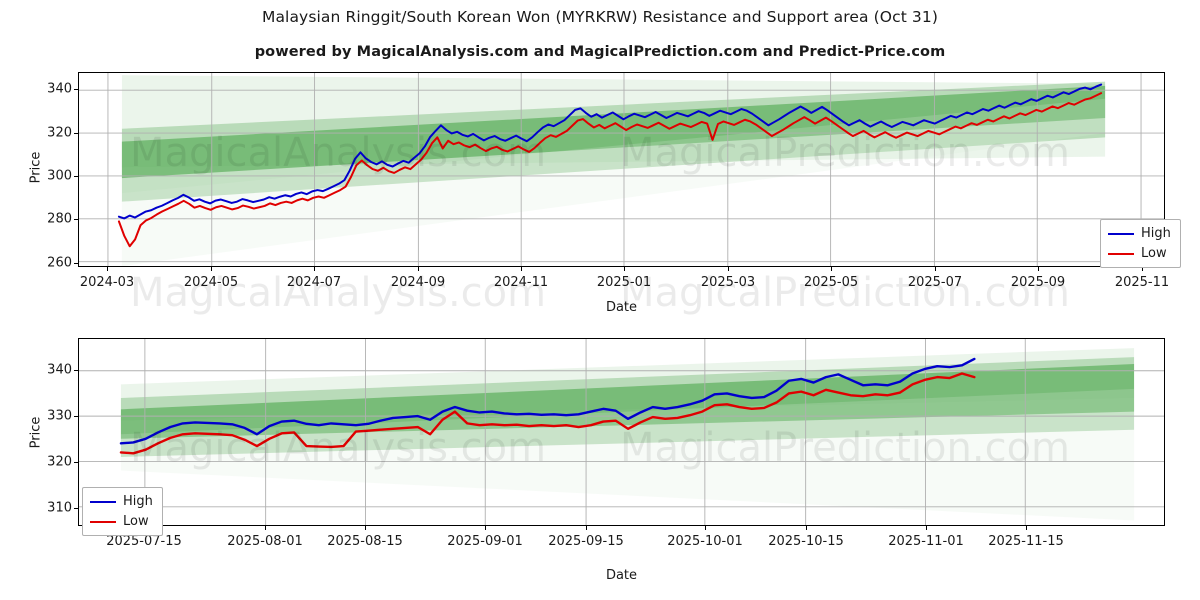 This screenshot has height=600, width=1200. I want to click on series-line-high, so click(547, 401).